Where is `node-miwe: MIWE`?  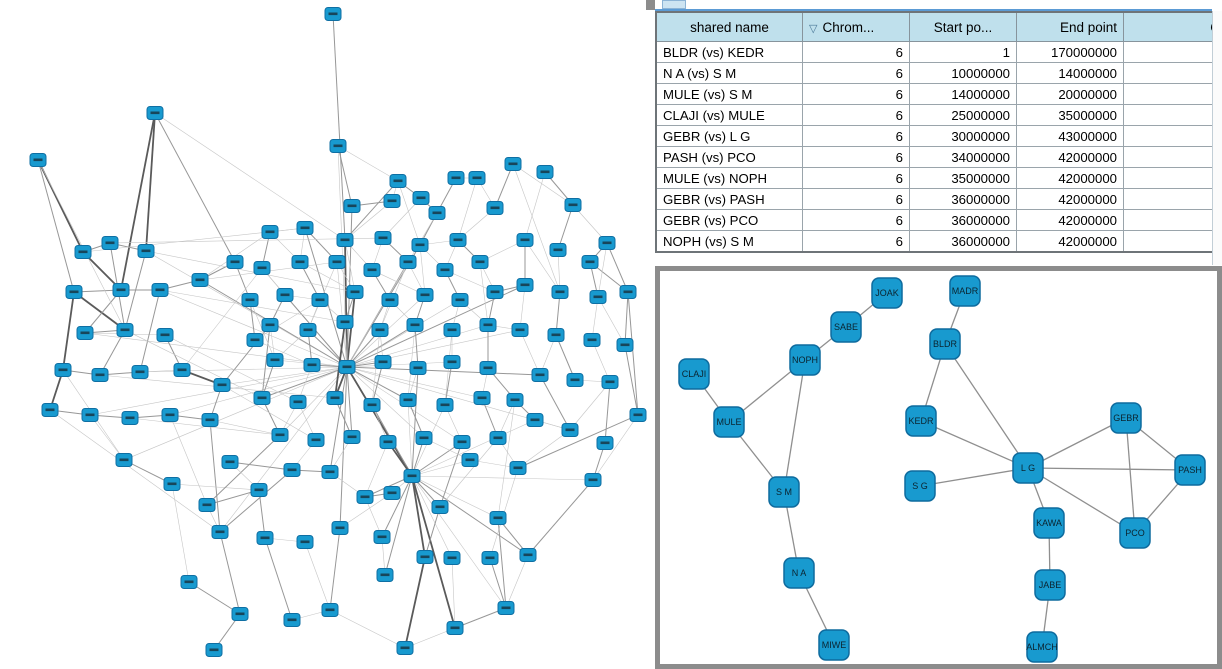
node-miwe: MIWE is located at coordinates (834, 645).